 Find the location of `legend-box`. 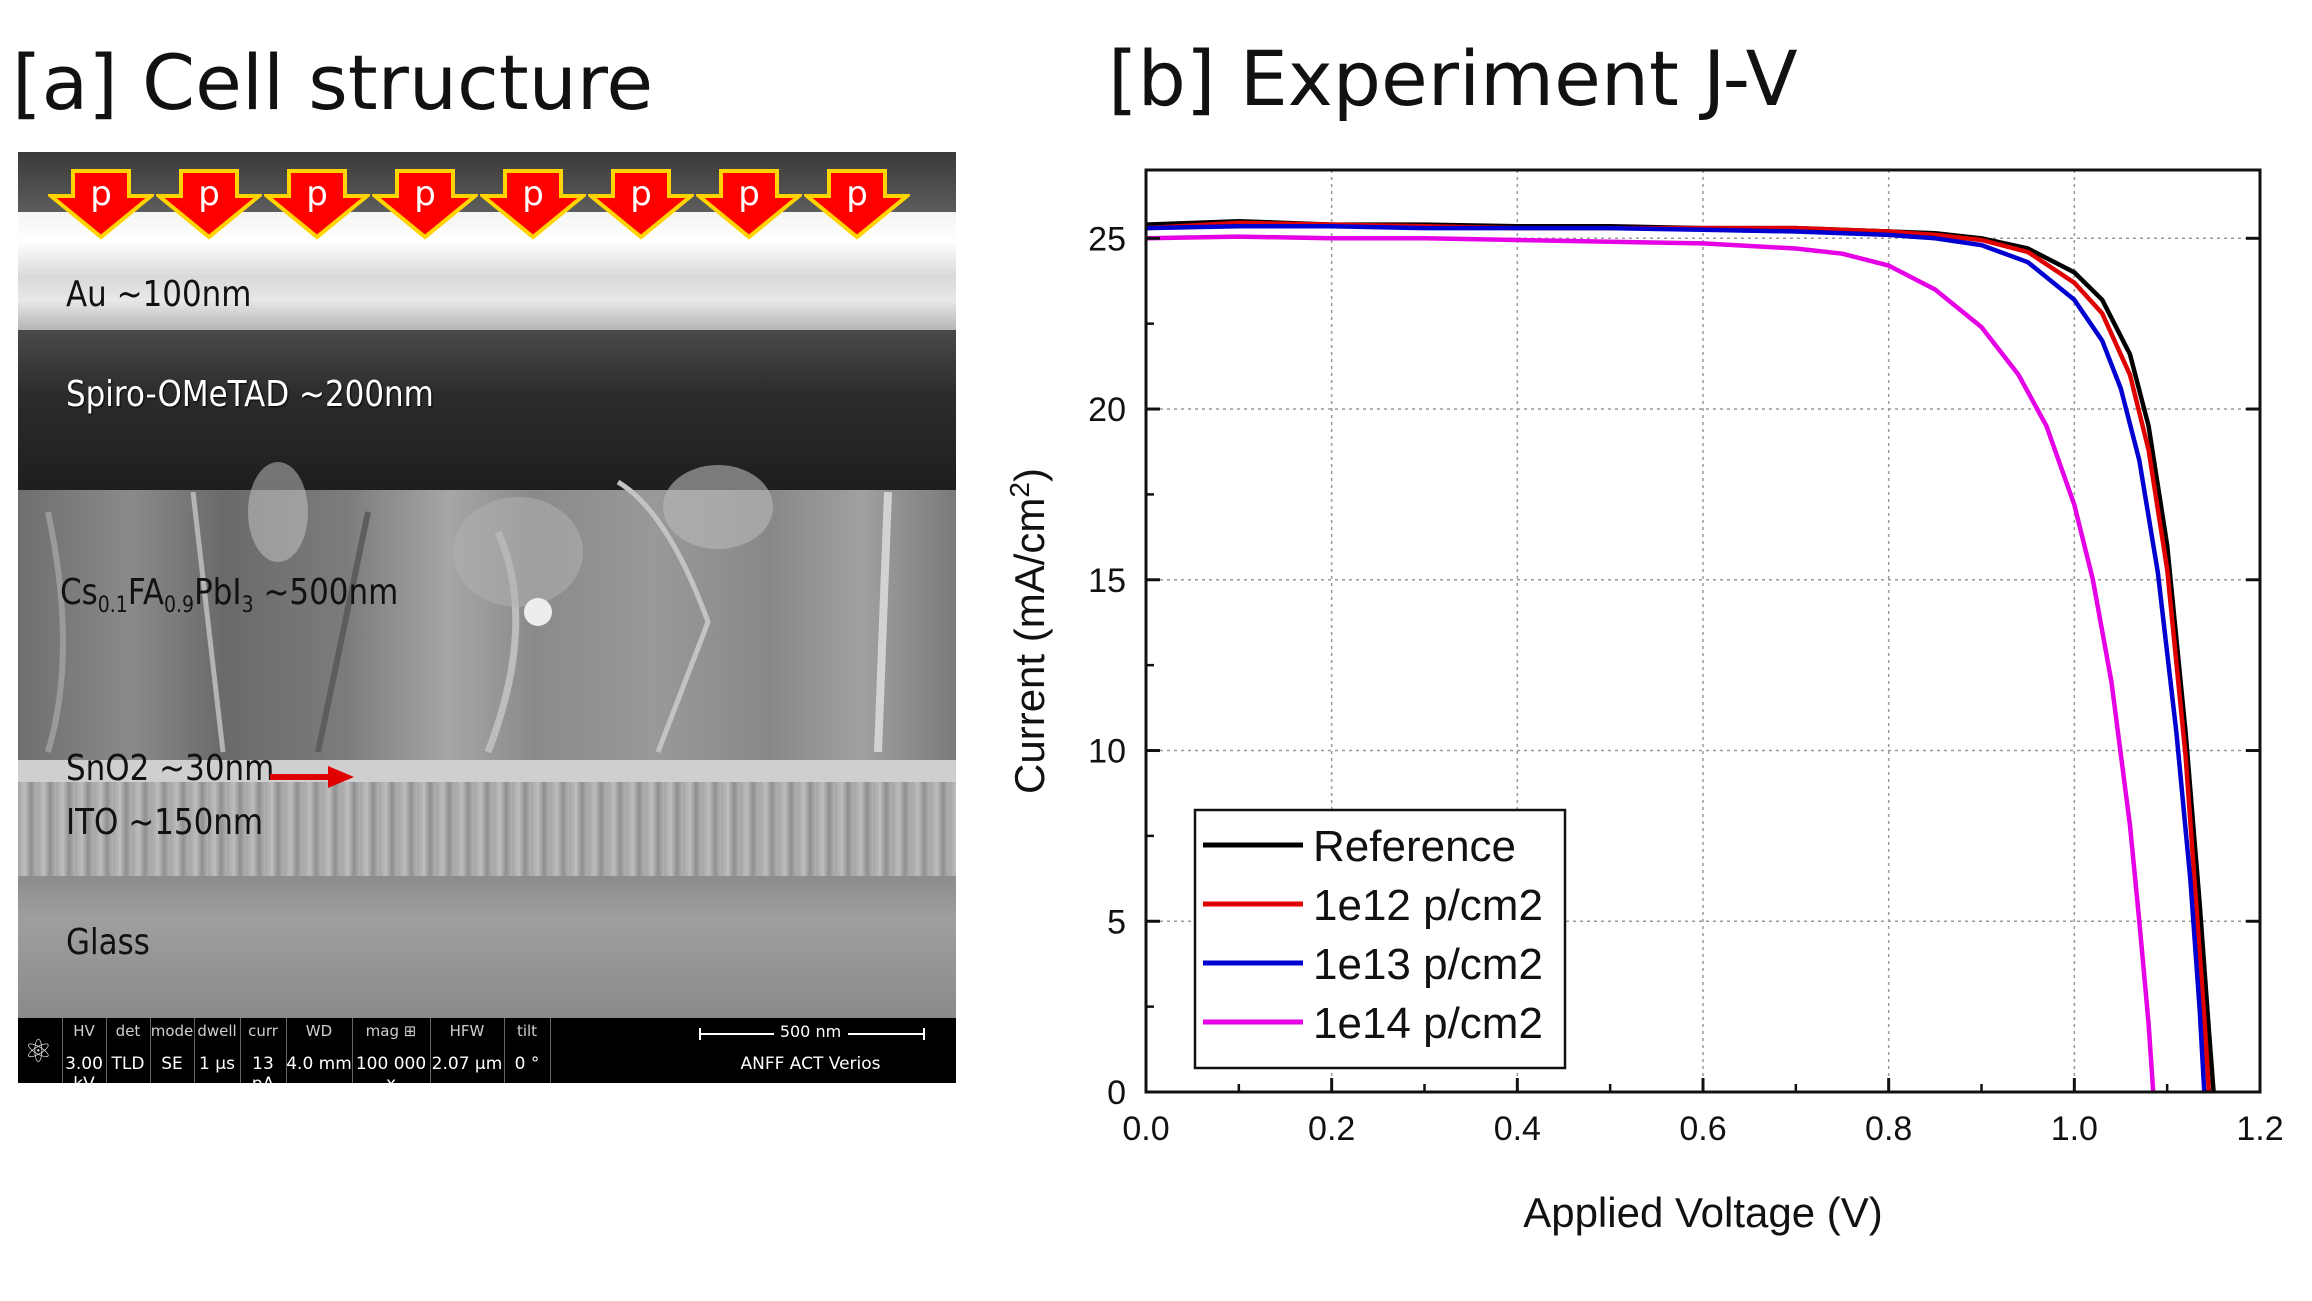

legend-box is located at coordinates (1380, 939).